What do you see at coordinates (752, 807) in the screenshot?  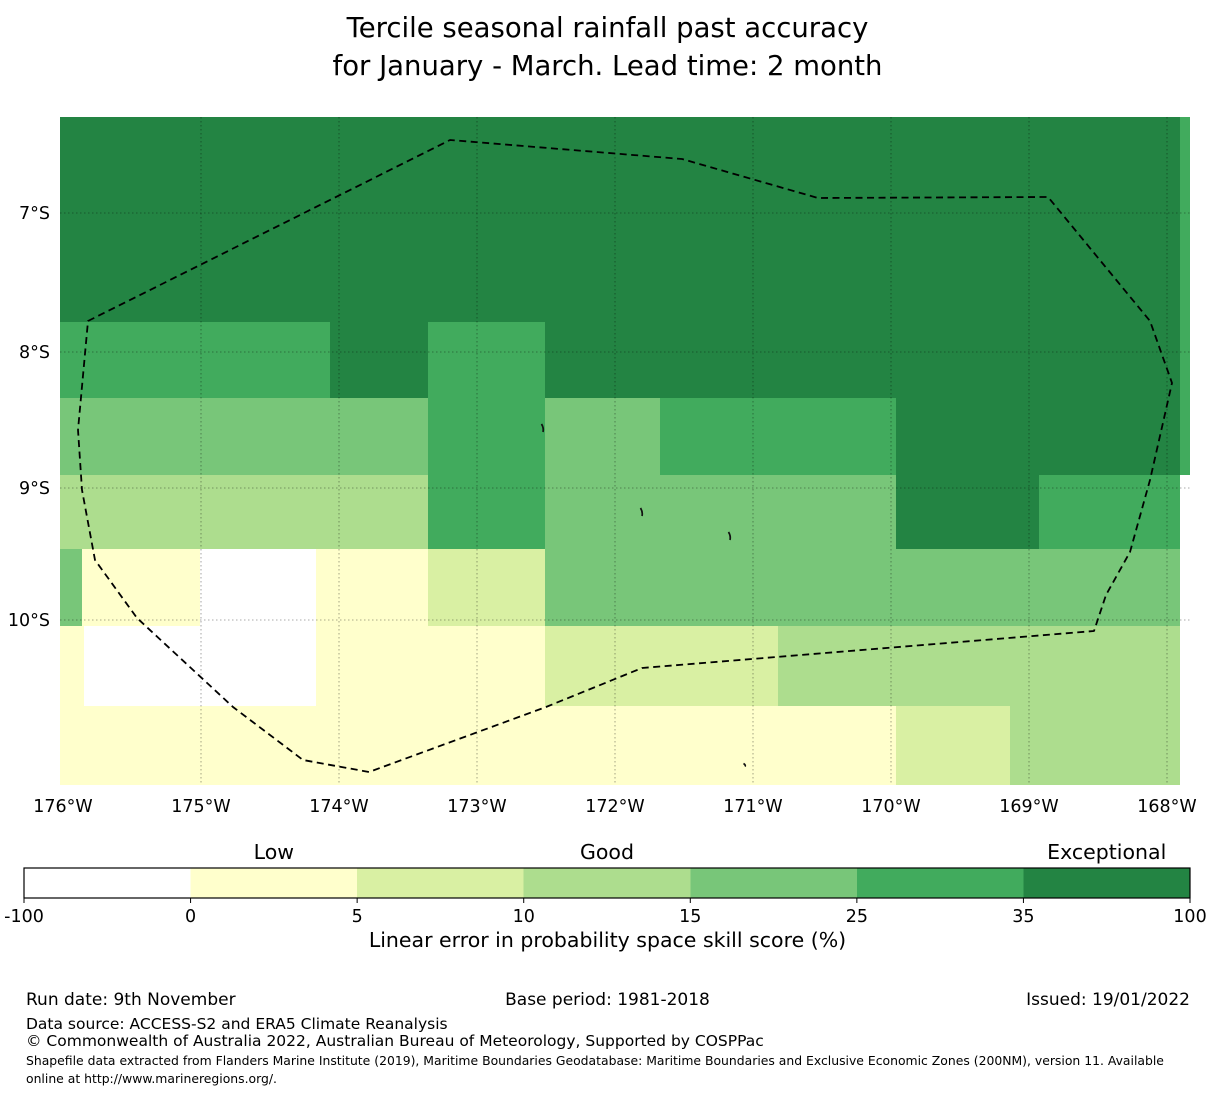 I see `x-tick-label: 171°W` at bounding box center [752, 807].